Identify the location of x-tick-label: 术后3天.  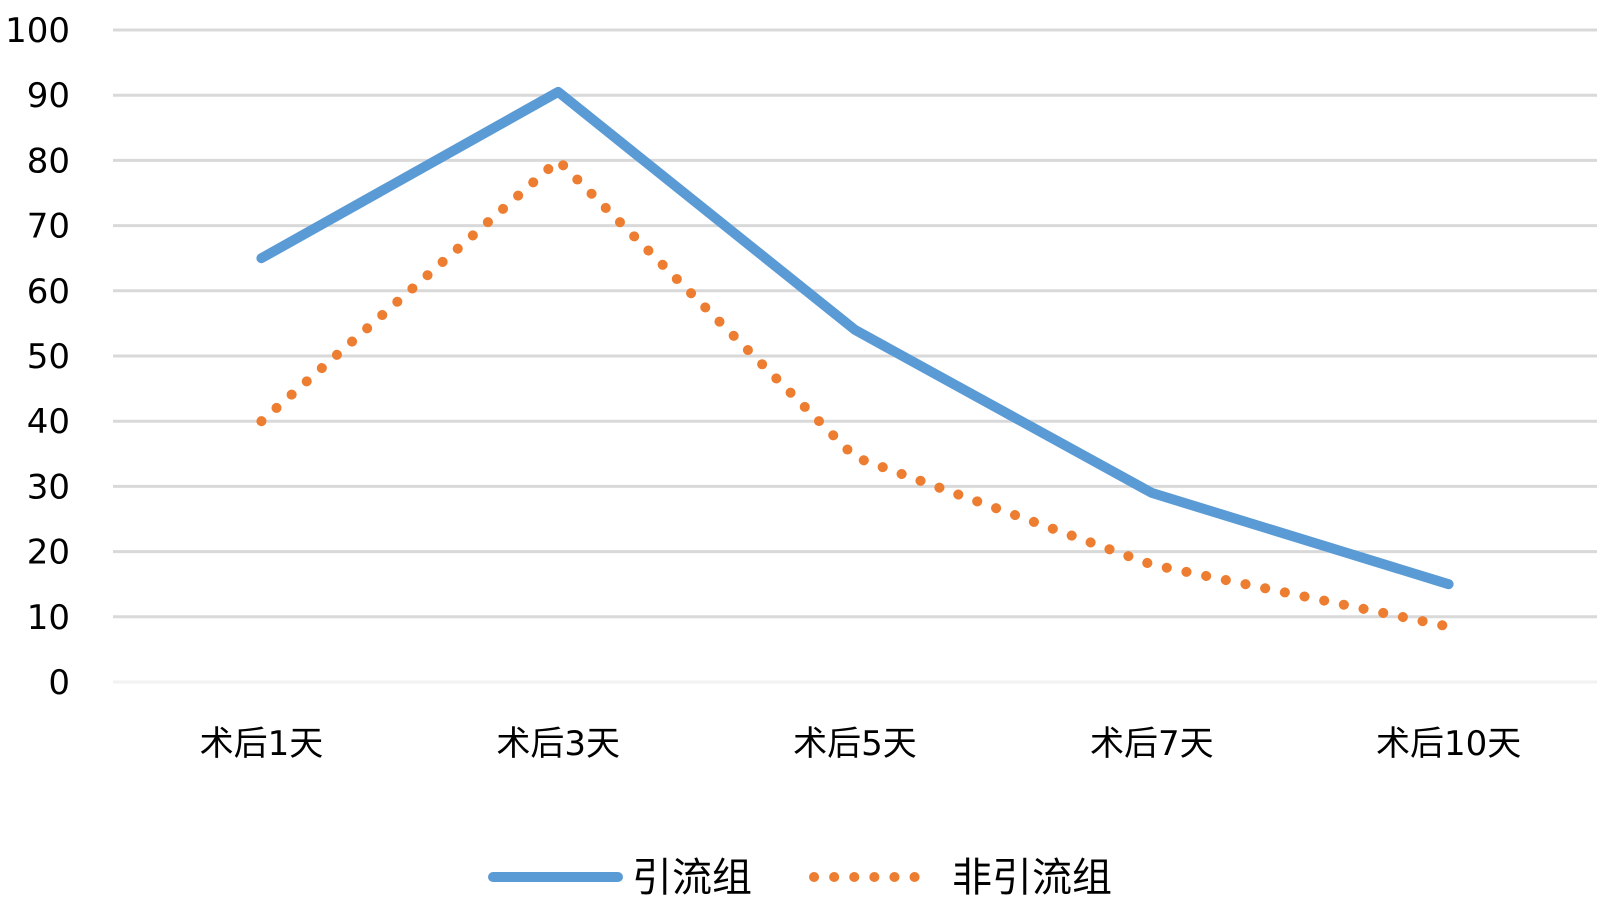
(558, 744).